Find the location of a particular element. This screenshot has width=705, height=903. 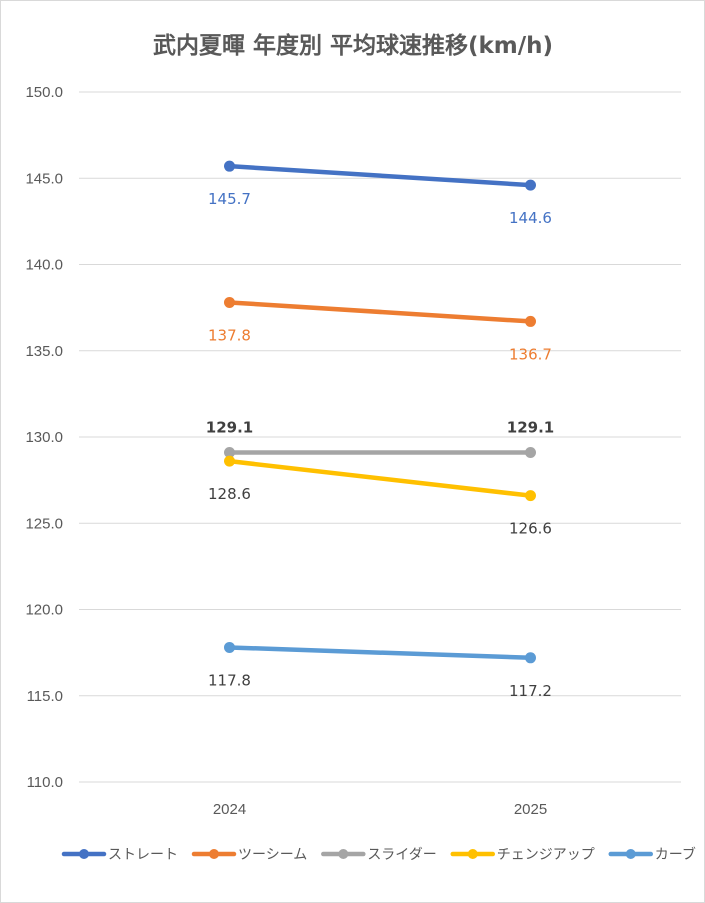

data-label: 145.7 is located at coordinates (229, 199).